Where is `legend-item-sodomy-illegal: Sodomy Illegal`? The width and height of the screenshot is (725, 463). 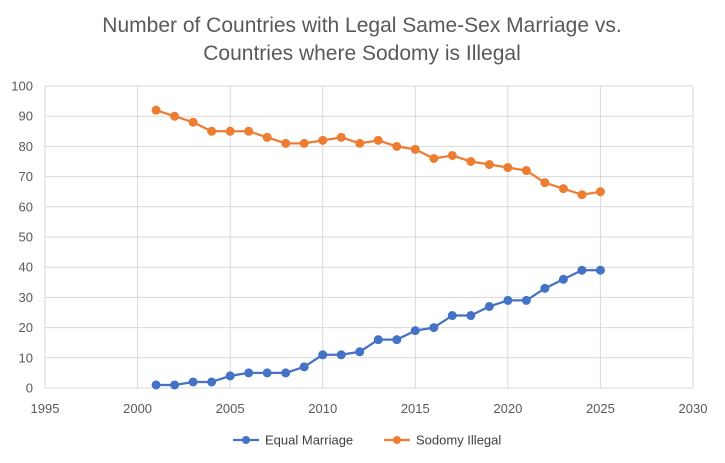 legend-item-sodomy-illegal: Sodomy Illegal is located at coordinates (442, 440).